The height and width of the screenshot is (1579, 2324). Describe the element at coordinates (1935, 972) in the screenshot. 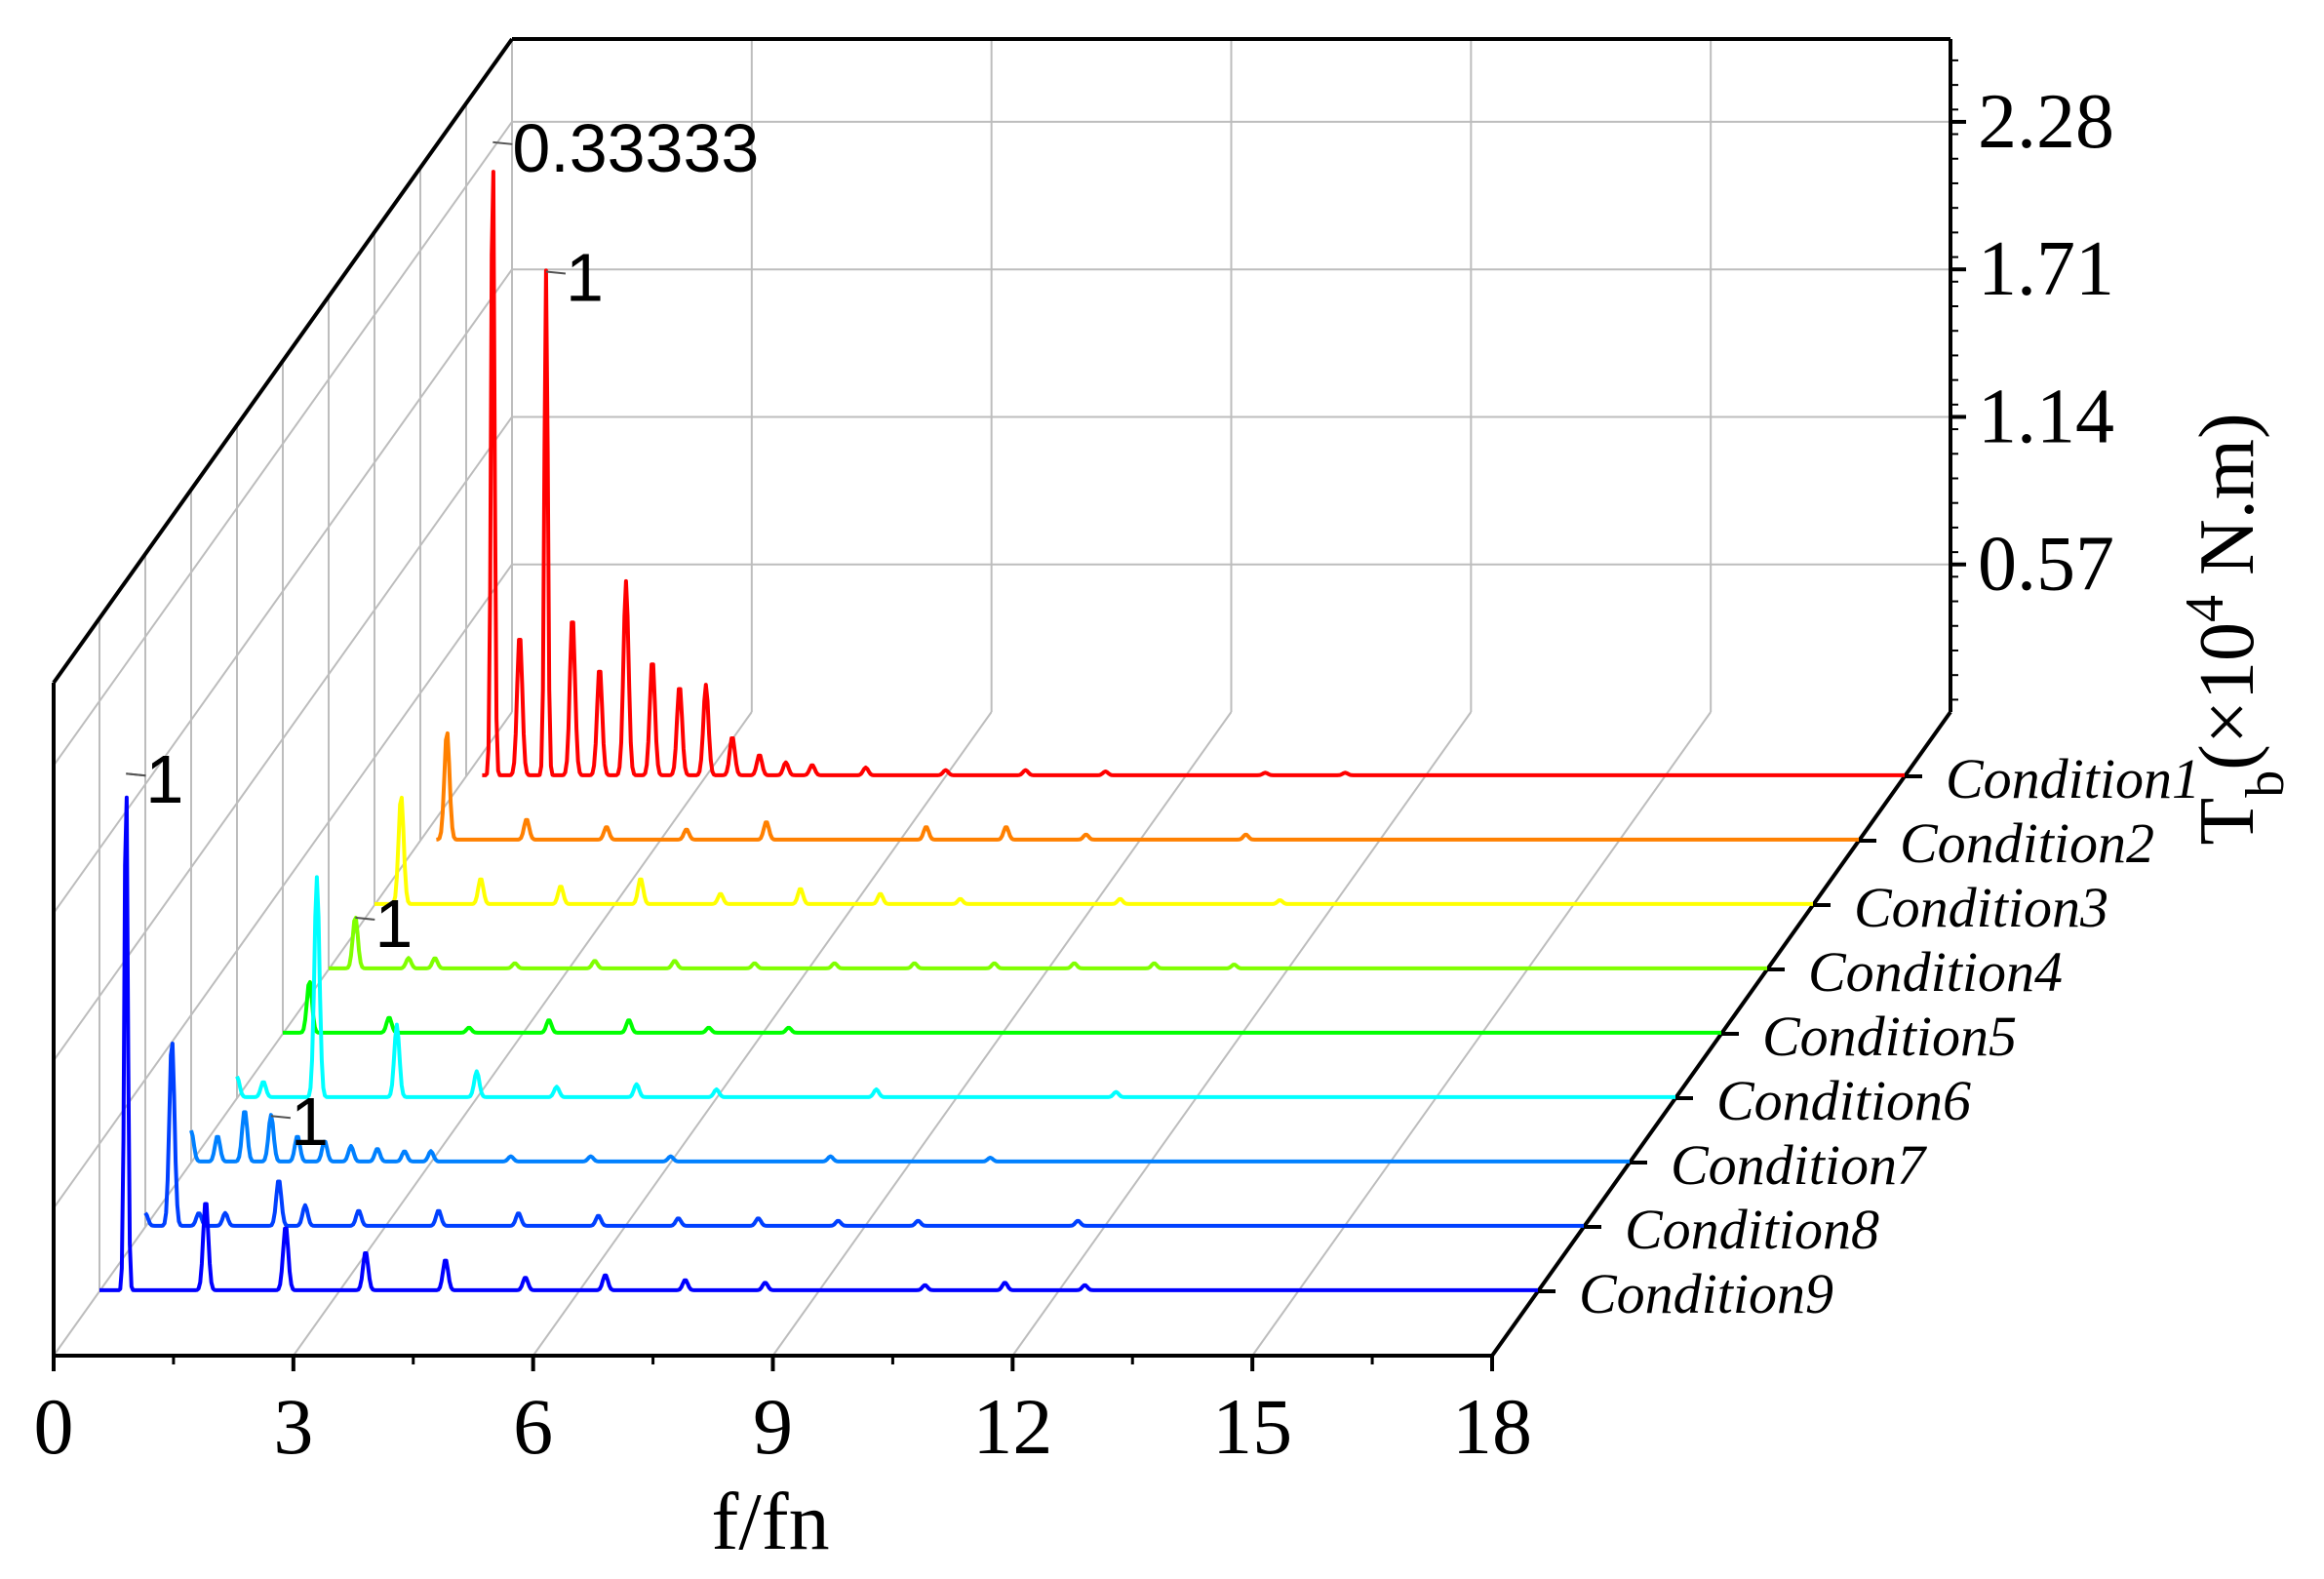

I see `condition-label: Condition4` at that location.